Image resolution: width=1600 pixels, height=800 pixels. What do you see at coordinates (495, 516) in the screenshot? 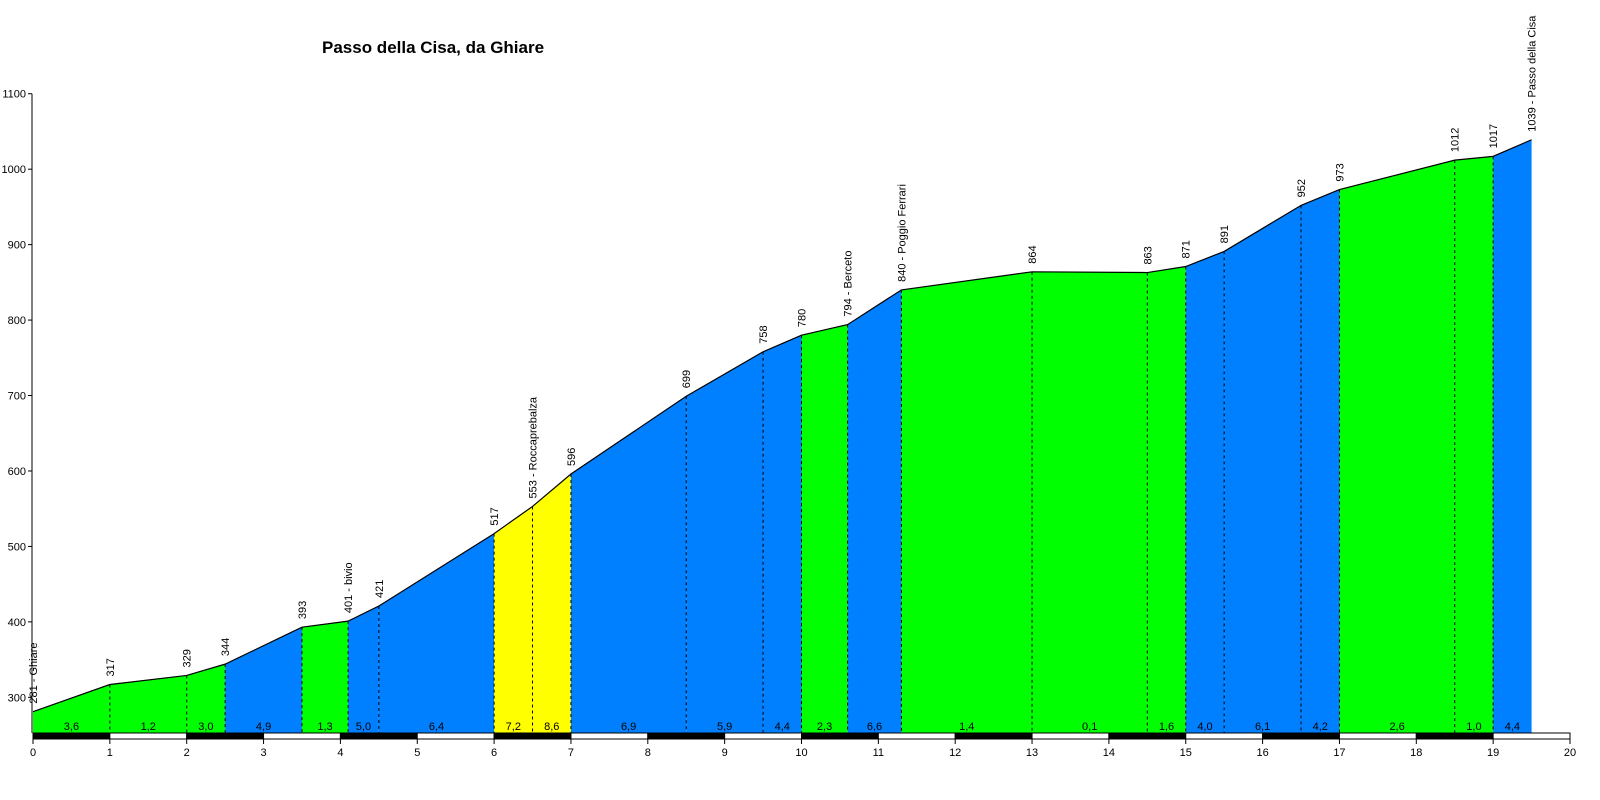
I see `altitude-label: 517` at bounding box center [495, 516].